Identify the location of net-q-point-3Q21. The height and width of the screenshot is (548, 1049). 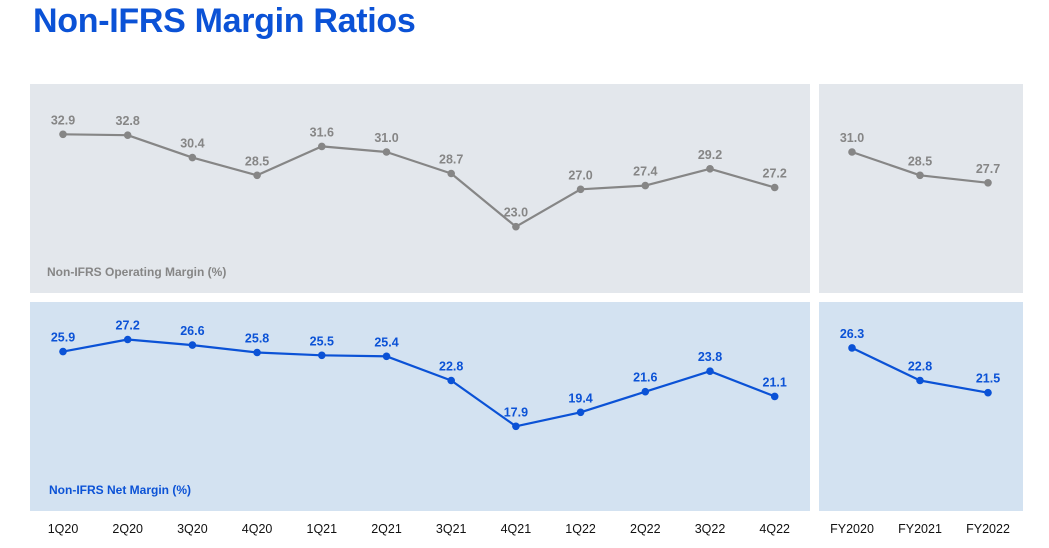
(451, 380).